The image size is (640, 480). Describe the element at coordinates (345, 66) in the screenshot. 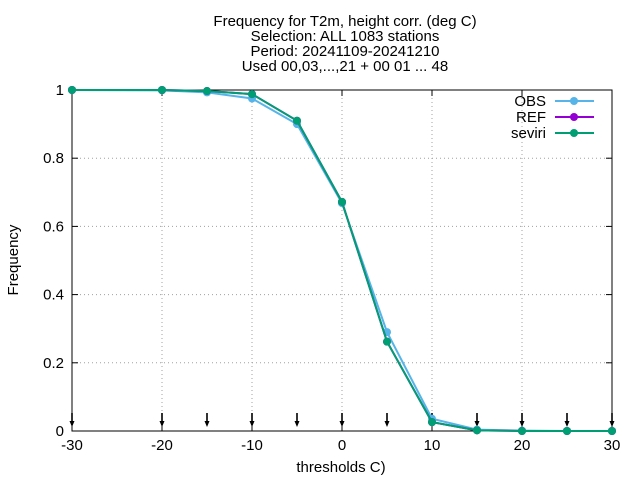

I see `chart-title-line-4: Used 00,03,...,21 + 00 01 ... 48` at that location.